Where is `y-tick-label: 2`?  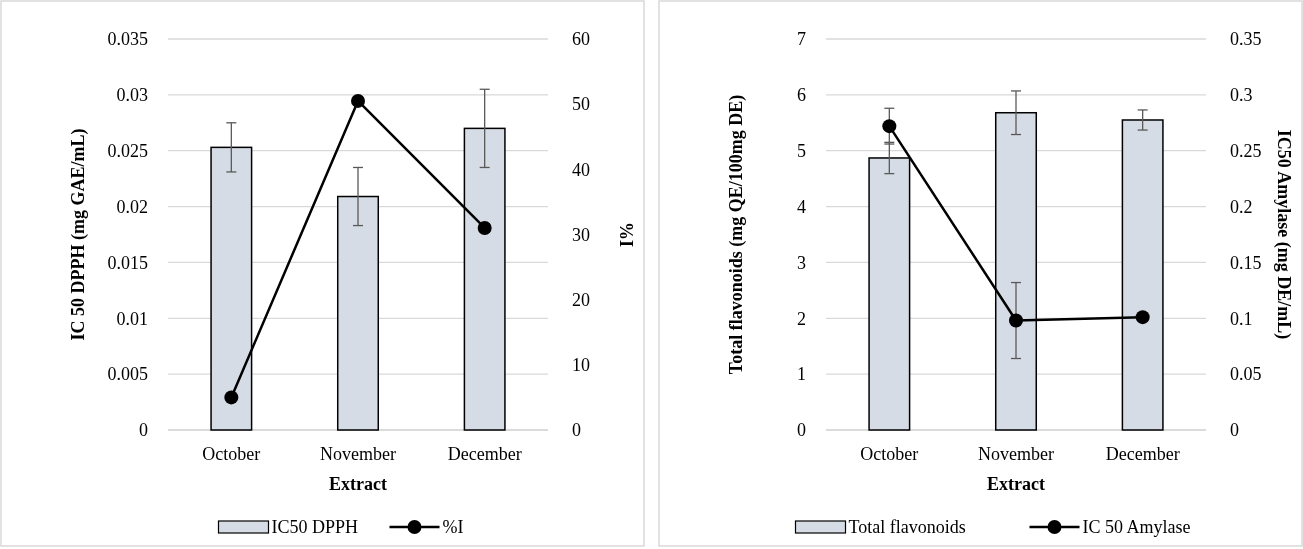 y-tick-label: 2 is located at coordinates (801, 318).